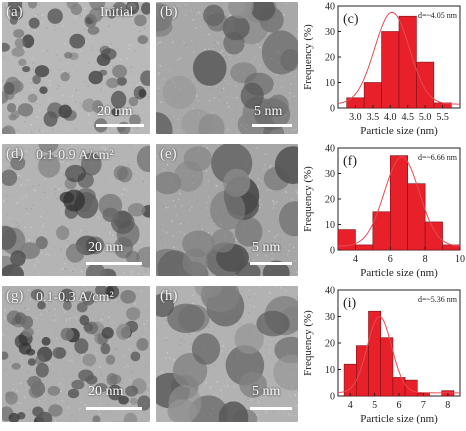  Describe the element at coordinates (76, 354) in the screenshot. I see `tem-image-g: (g) 0.1-0.3 A/cm² 20 nm` at that location.